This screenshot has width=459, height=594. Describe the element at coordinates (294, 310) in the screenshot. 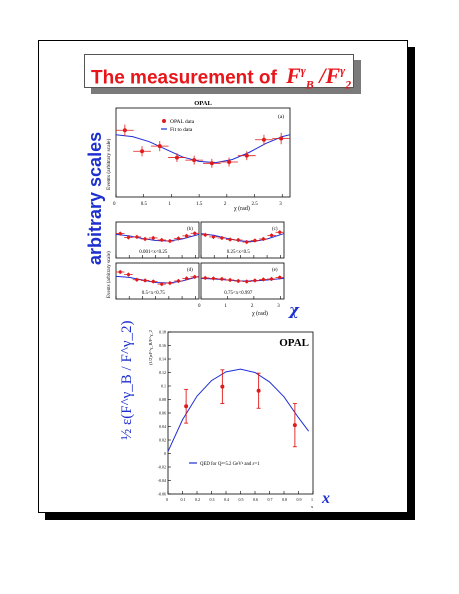

I see `chi-label: χ` at that location.